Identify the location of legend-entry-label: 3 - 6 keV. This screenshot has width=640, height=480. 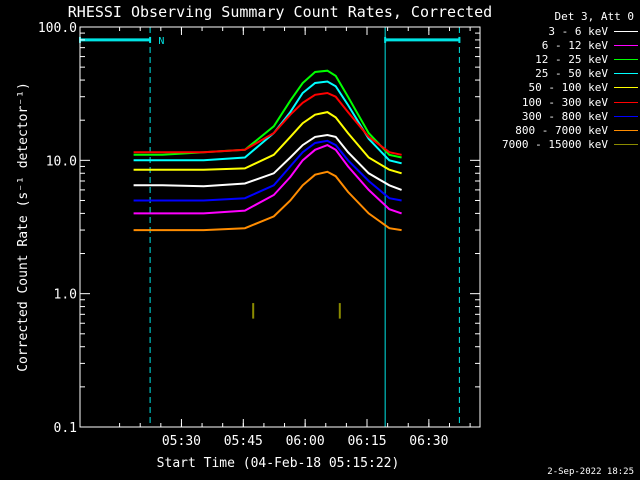
(578, 31).